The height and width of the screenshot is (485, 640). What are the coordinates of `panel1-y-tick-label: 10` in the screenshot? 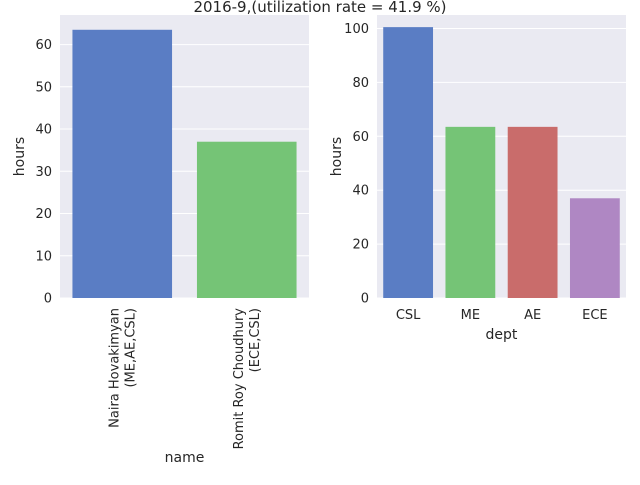 It's located at (43, 256).